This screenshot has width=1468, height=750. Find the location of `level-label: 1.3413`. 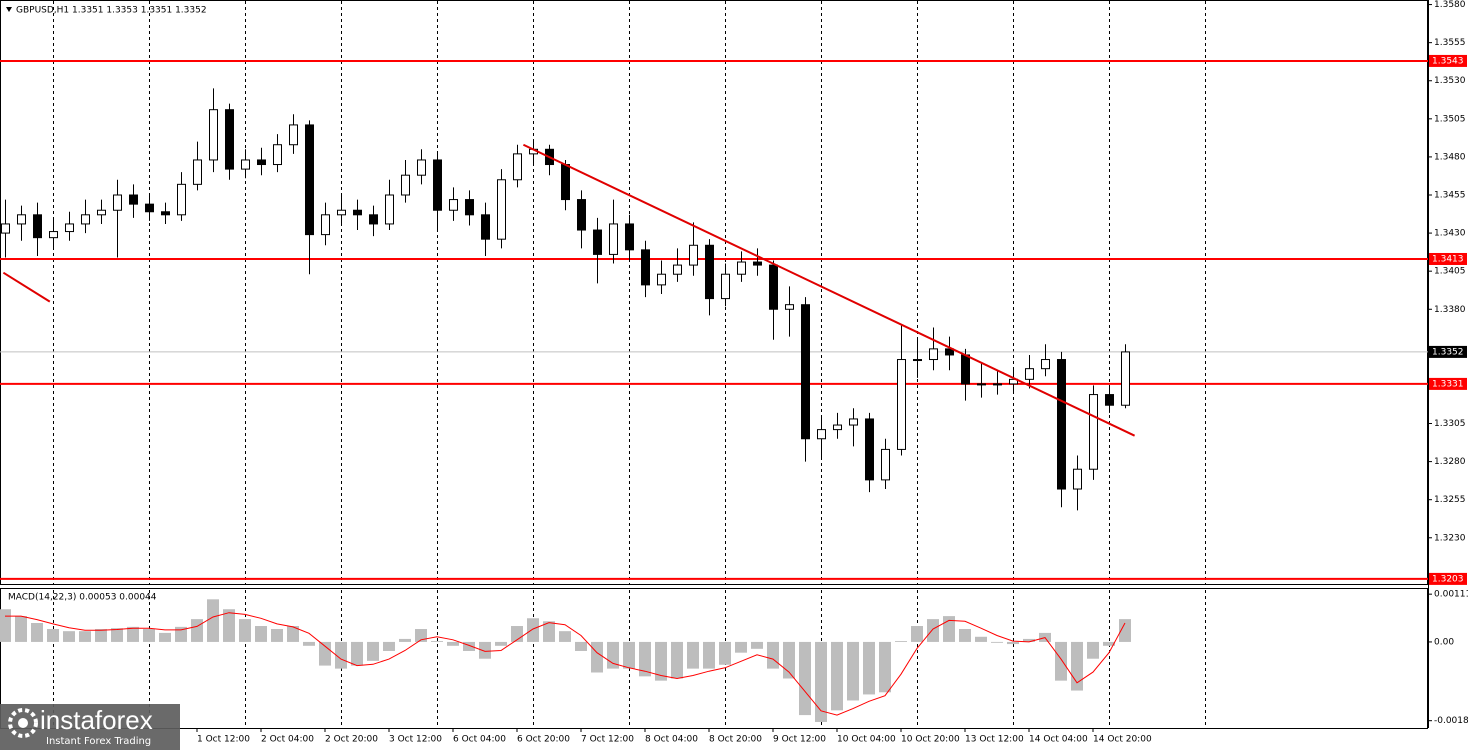

level-label: 1.3413 is located at coordinates (1448, 259).